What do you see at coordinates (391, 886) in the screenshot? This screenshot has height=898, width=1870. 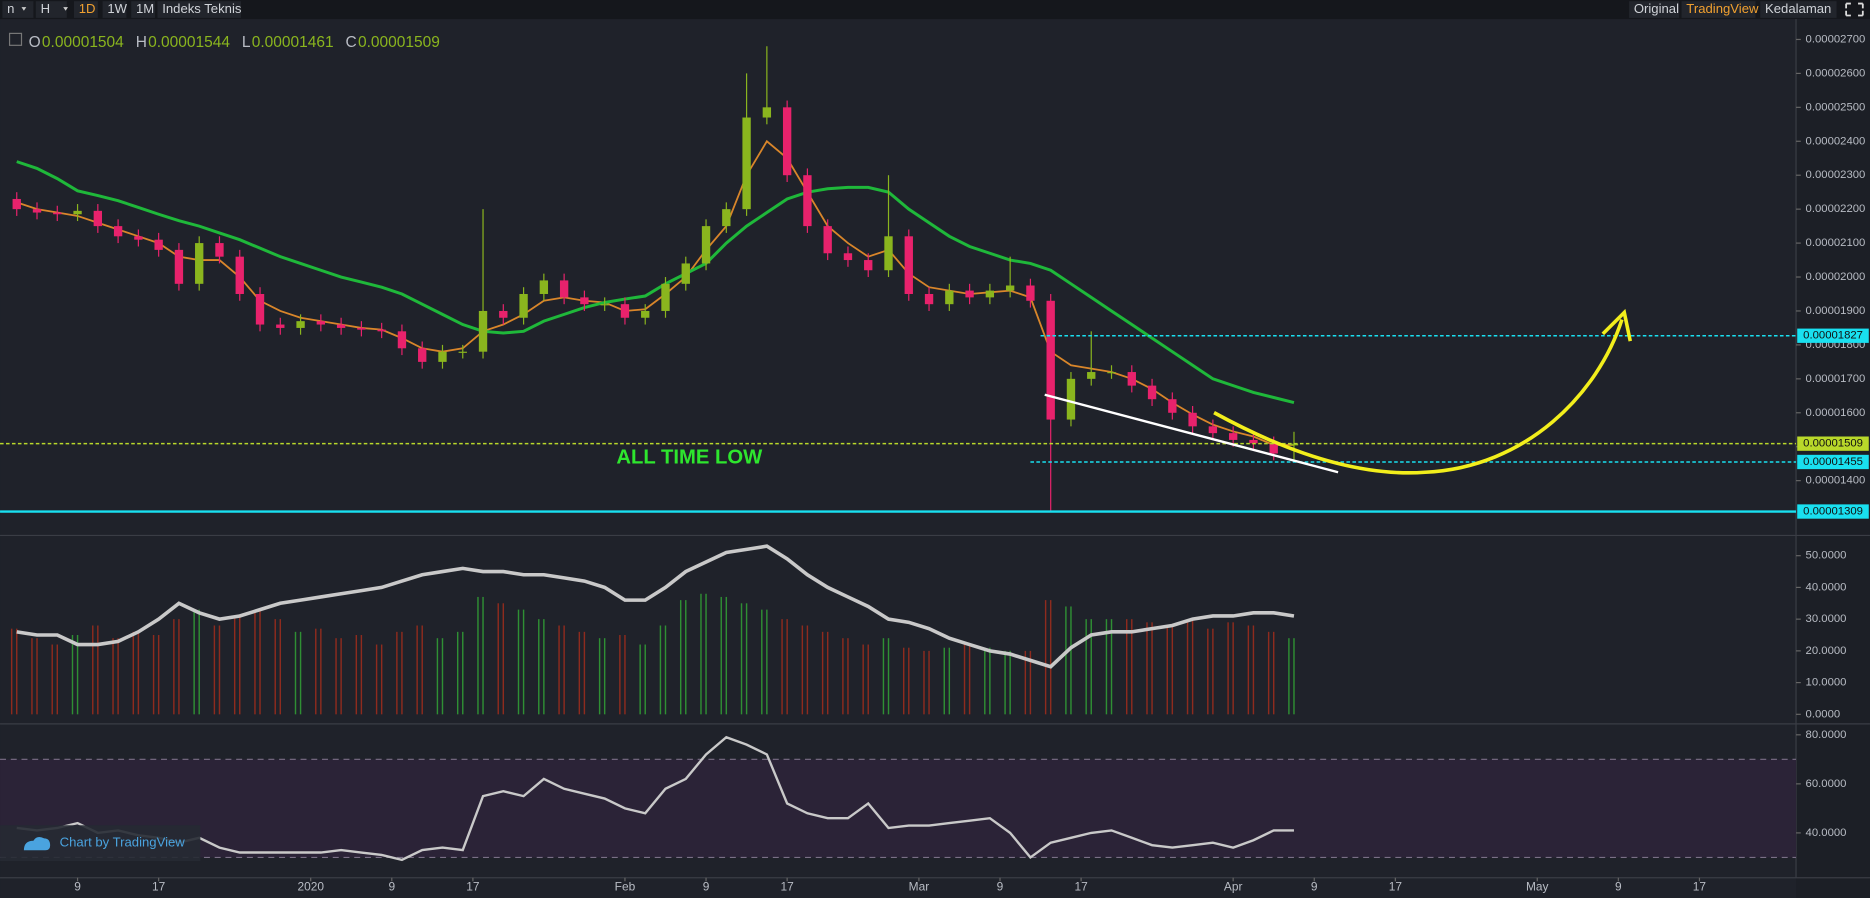 I see `x-tick-label: 9` at bounding box center [391, 886].